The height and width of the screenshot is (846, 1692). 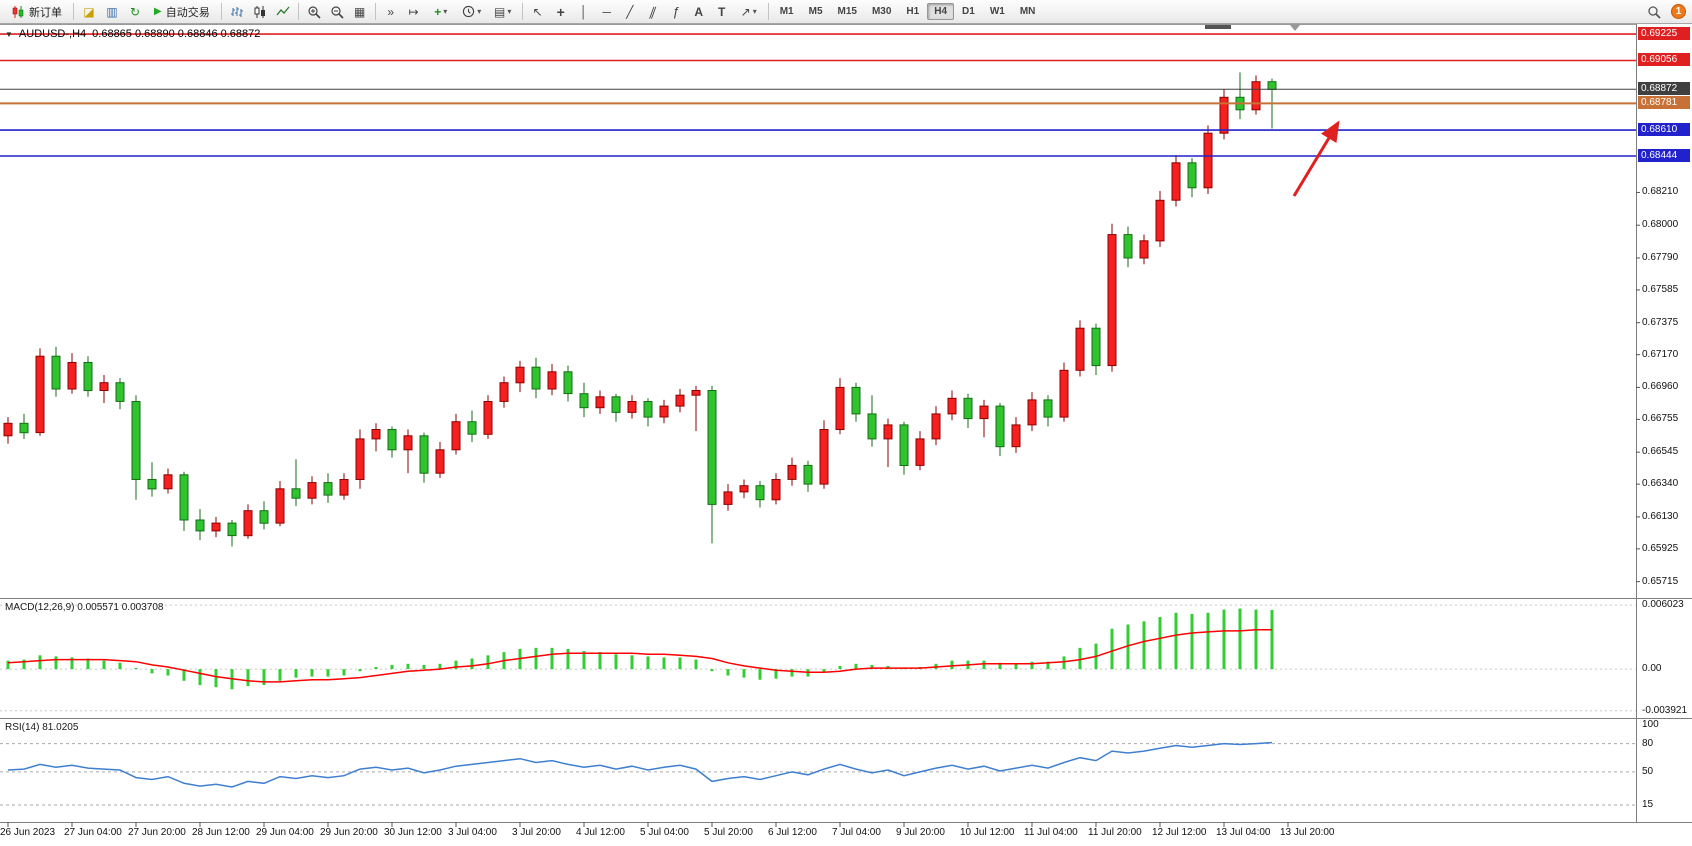 What do you see at coordinates (560, 11) in the screenshot?
I see `crosshair-tool-icon: +` at bounding box center [560, 11].